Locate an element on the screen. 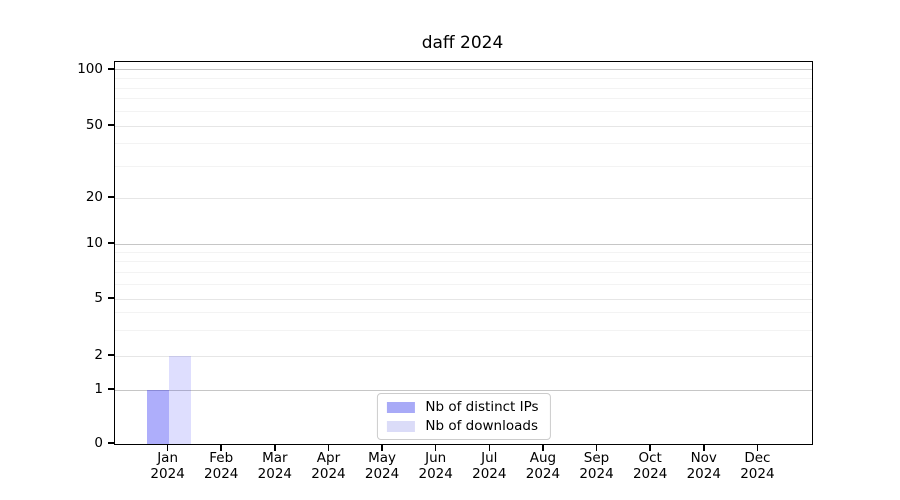 Image resolution: width=900 pixels, height=500 pixels. x-tick-apr is located at coordinates (328, 447).